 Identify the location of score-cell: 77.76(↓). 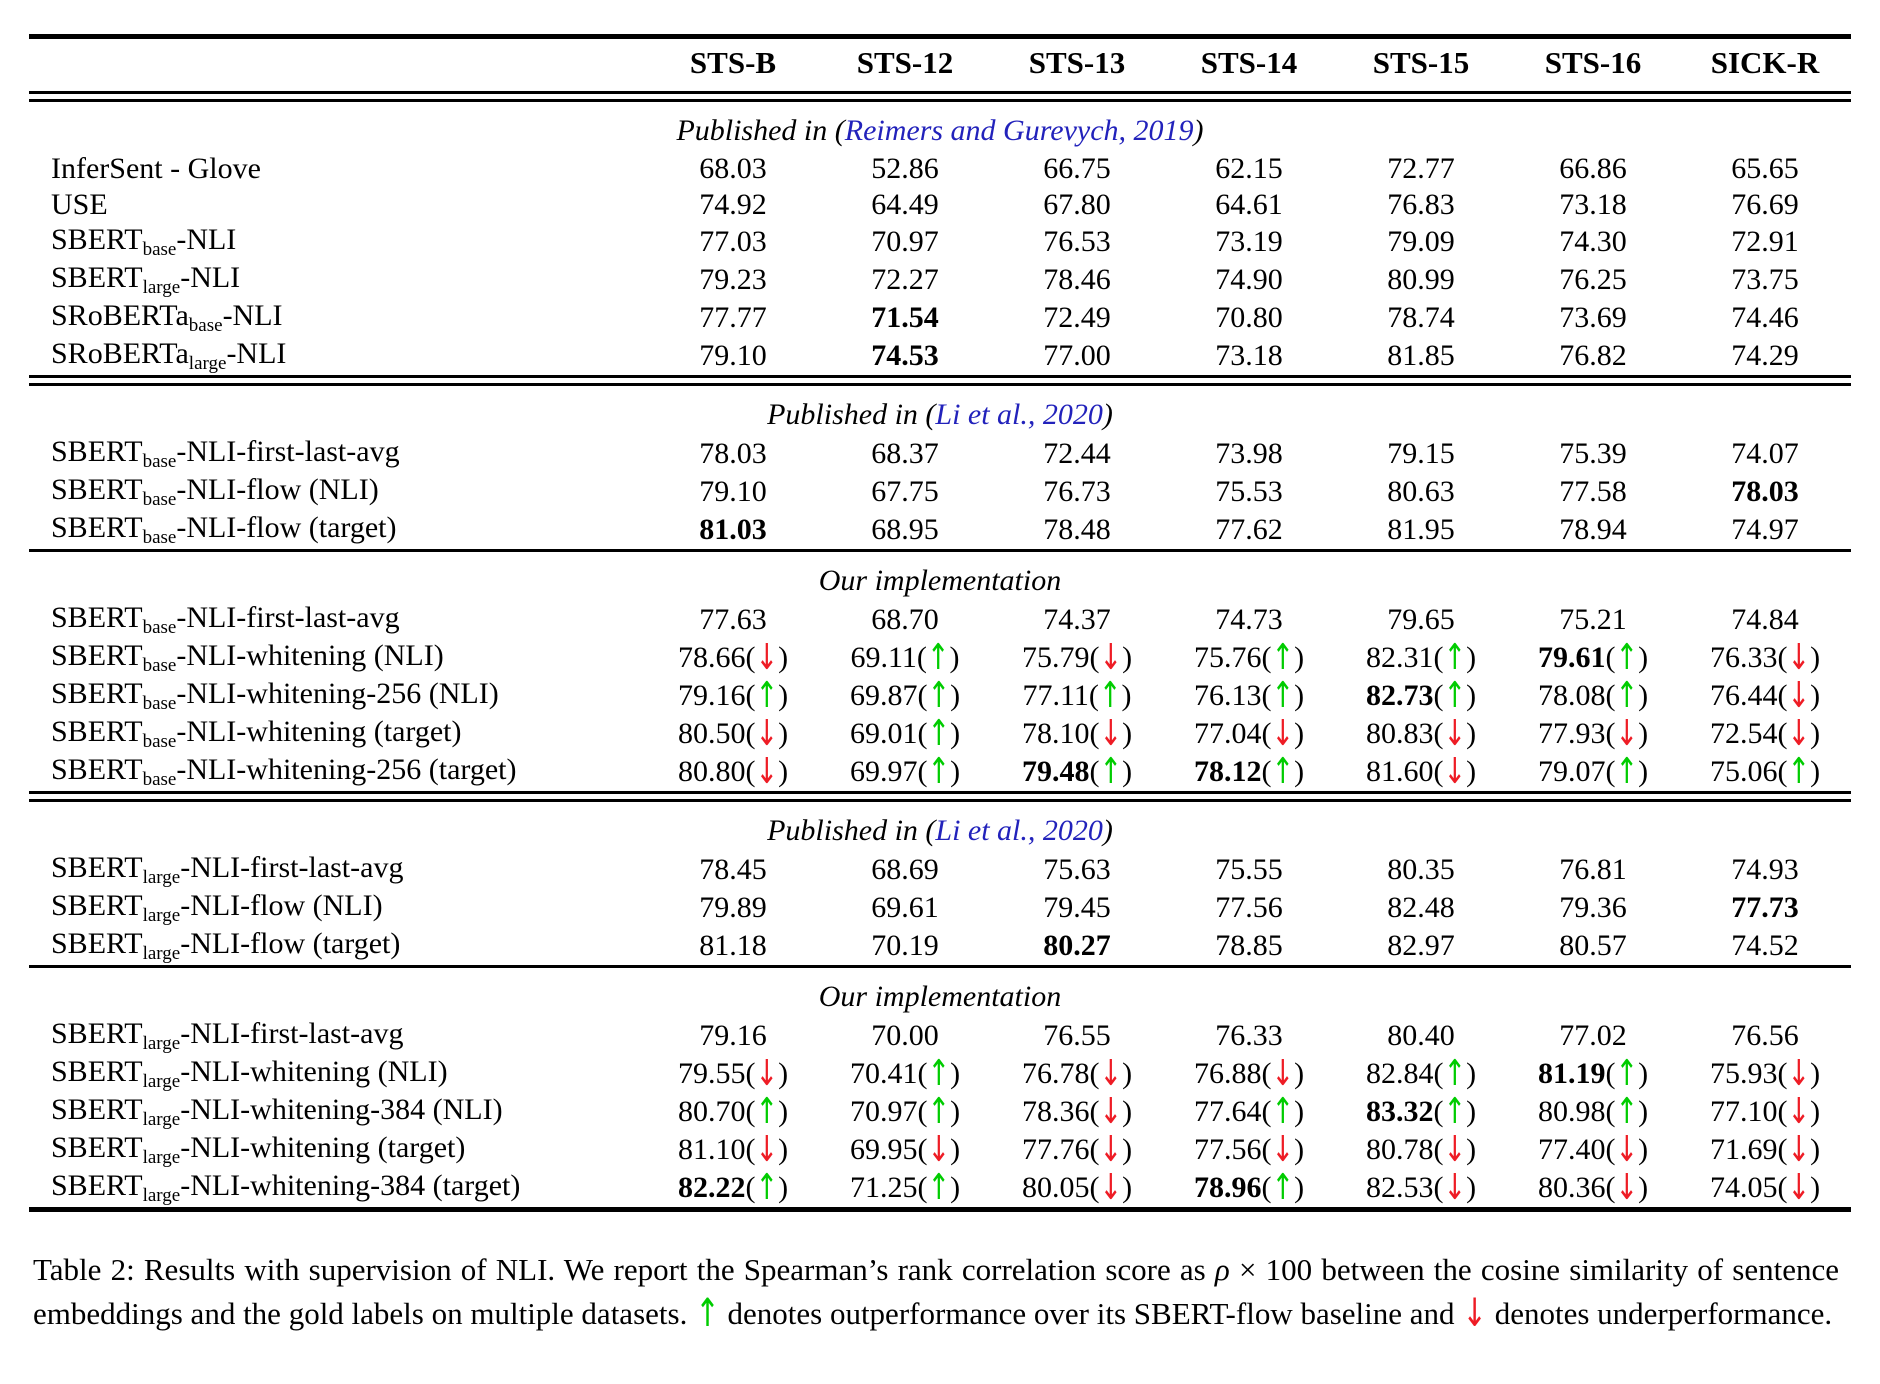
(1077, 1150).